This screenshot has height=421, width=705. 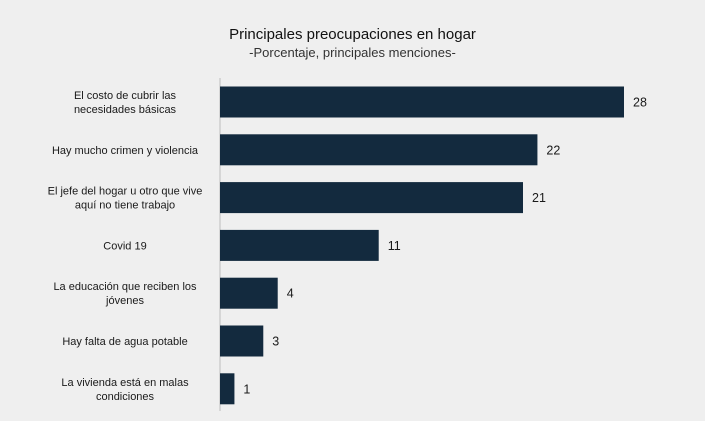 I want to click on category-label: Covid 19, so click(x=124, y=246).